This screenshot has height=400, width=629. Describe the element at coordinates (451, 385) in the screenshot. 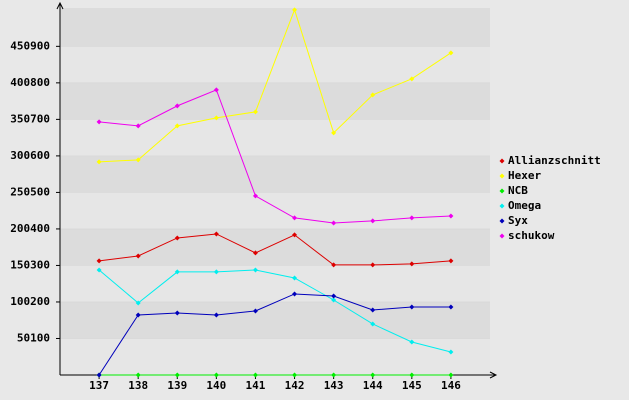

I see `x-tick-label: 146` at that location.